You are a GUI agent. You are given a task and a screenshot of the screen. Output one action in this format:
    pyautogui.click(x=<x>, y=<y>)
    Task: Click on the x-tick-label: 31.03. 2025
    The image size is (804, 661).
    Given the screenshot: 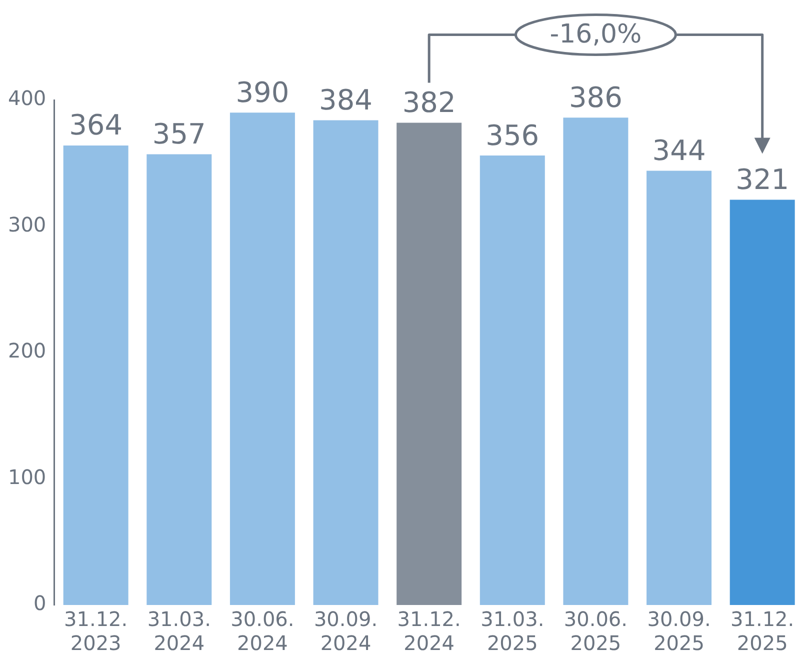 What is the action you would take?
    pyautogui.click(x=512, y=631)
    